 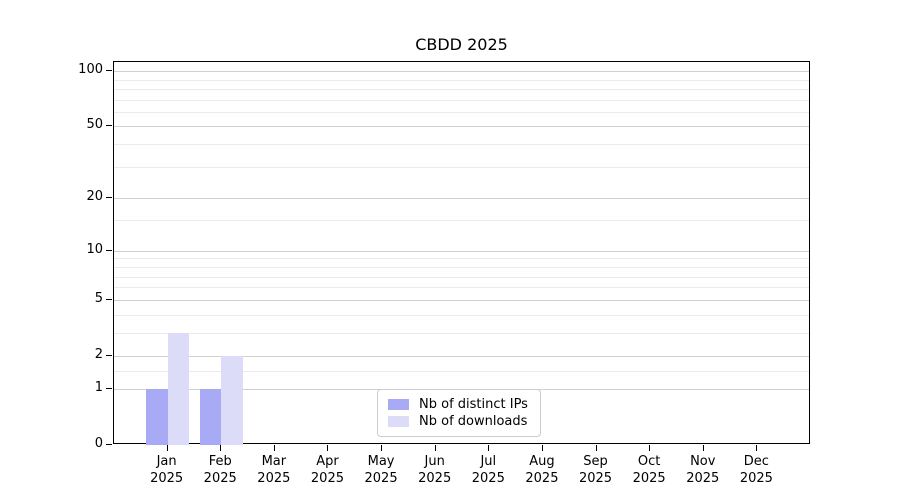 I want to click on x-tick-label-month: Nov, so click(x=703, y=461).